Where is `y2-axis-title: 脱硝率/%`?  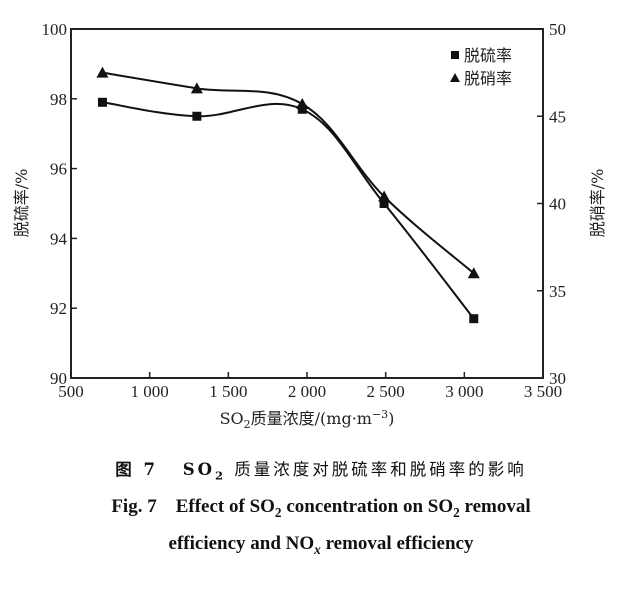
y2-axis-title: 脱硝率/% is located at coordinates (597, 203).